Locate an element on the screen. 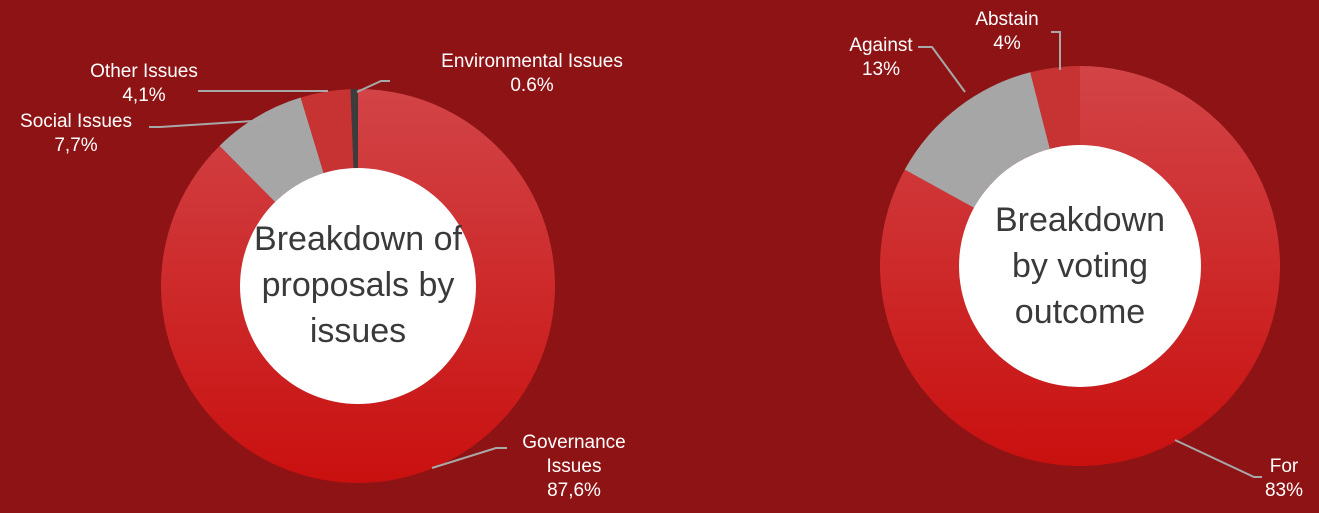  data-label-line: For is located at coordinates (1284, 466).